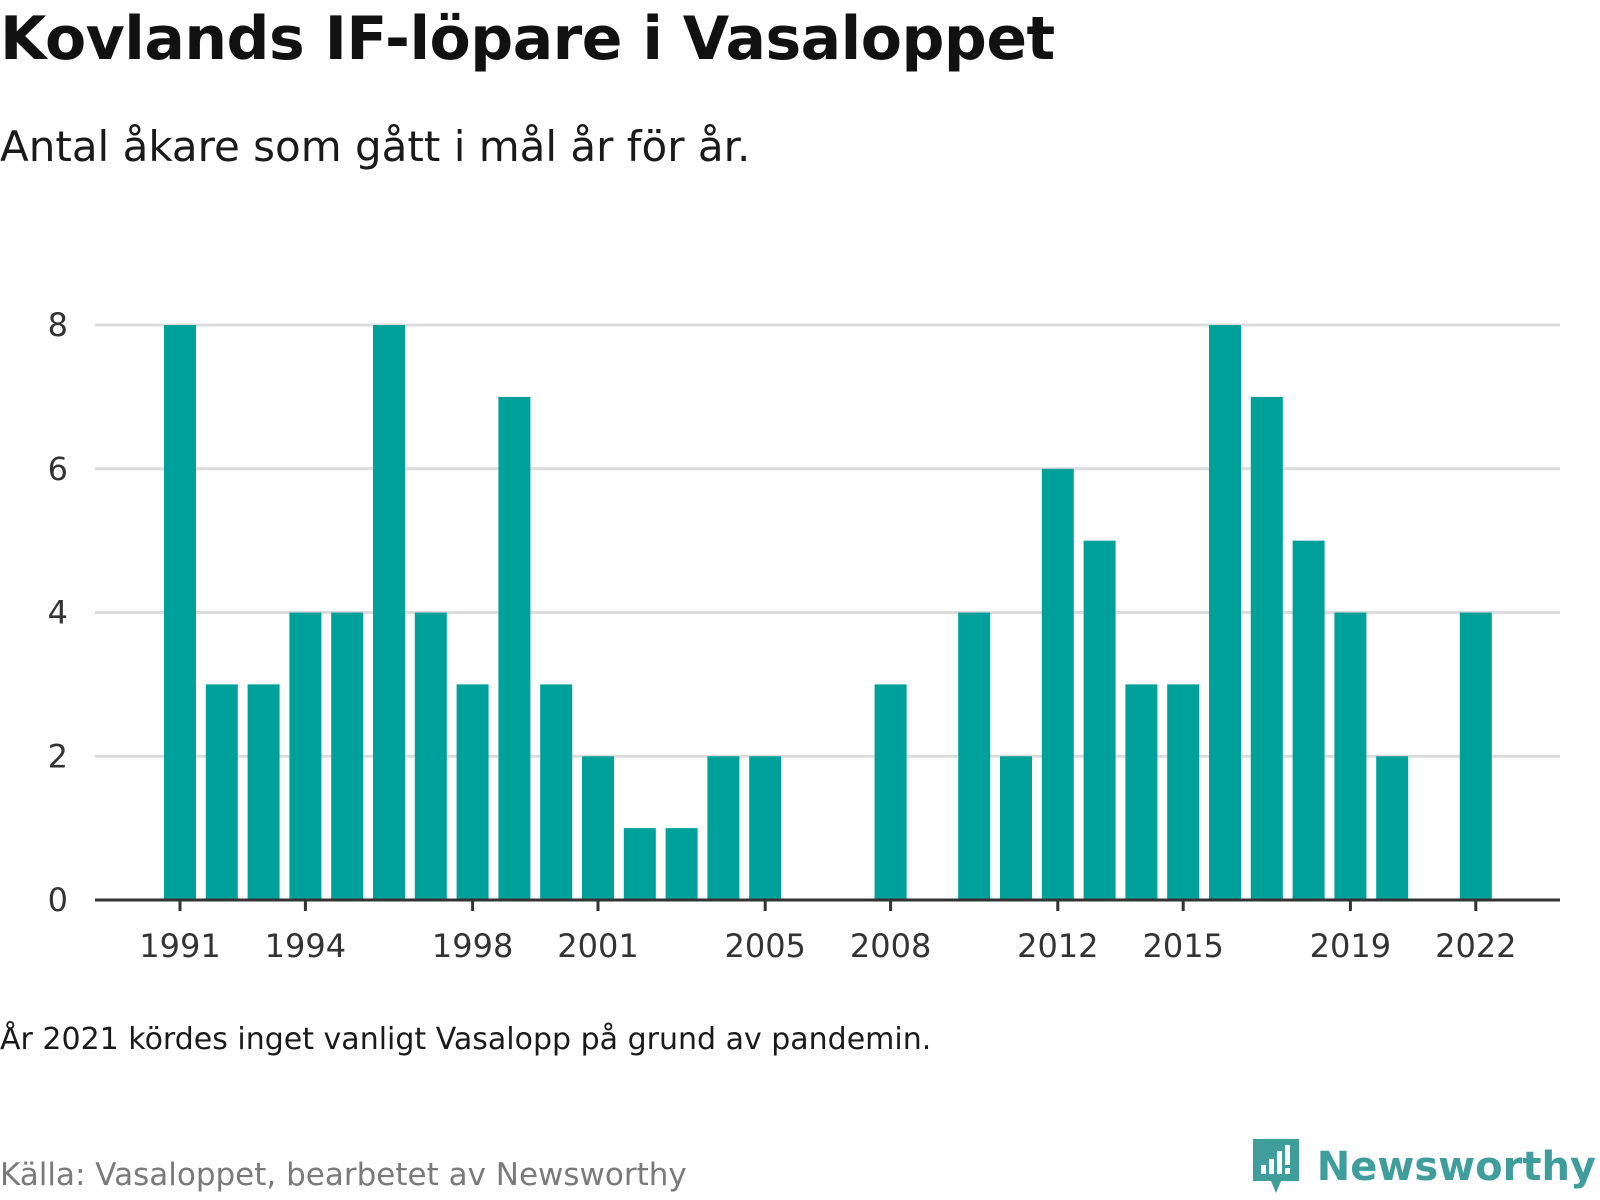 Image resolution: width=1600 pixels, height=1200 pixels. Describe the element at coordinates (1099, 720) in the screenshot. I see `bar-2013` at that location.